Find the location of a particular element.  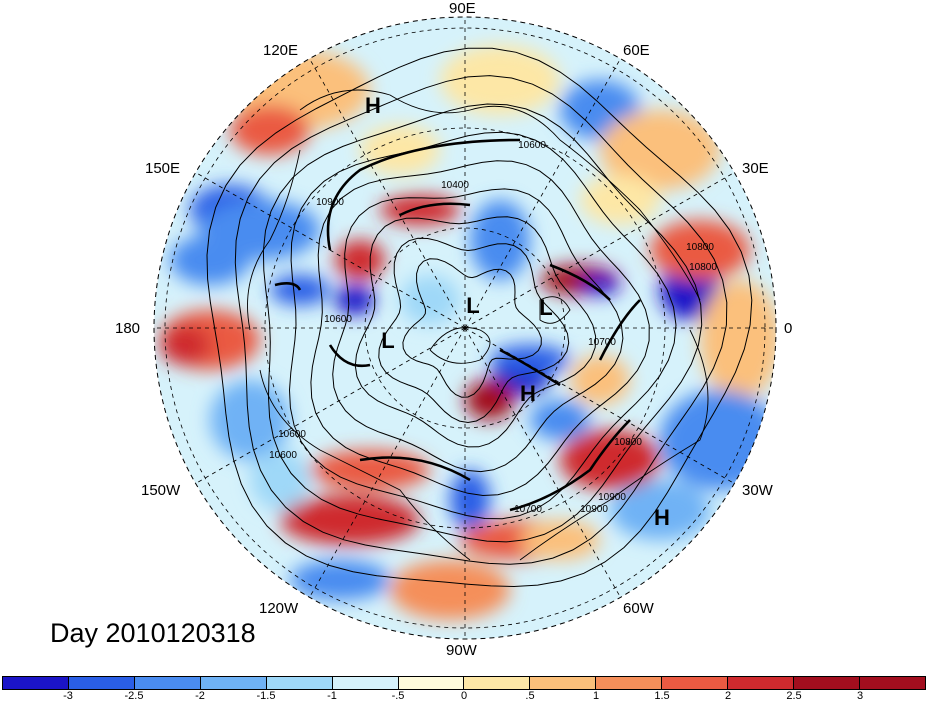

colorbar-tick-label: -.5 is located at coordinates (398, 696).